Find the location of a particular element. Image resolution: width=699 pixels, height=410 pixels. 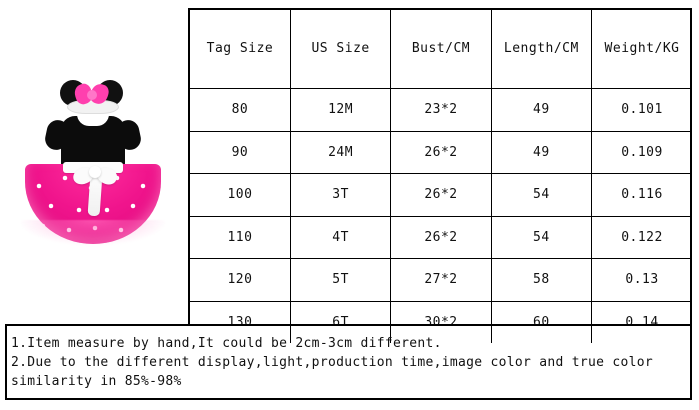

cell-weight: 0.14 is located at coordinates (642, 322).